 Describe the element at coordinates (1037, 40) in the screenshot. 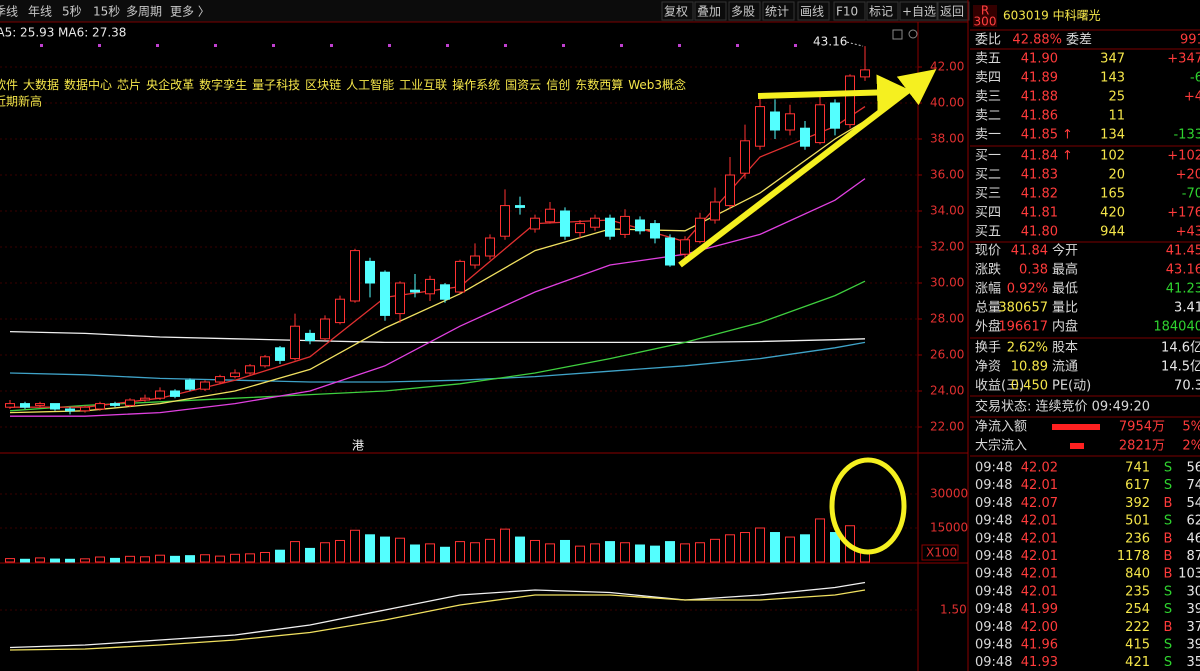

I see `ratio-value: 42.88%` at that location.